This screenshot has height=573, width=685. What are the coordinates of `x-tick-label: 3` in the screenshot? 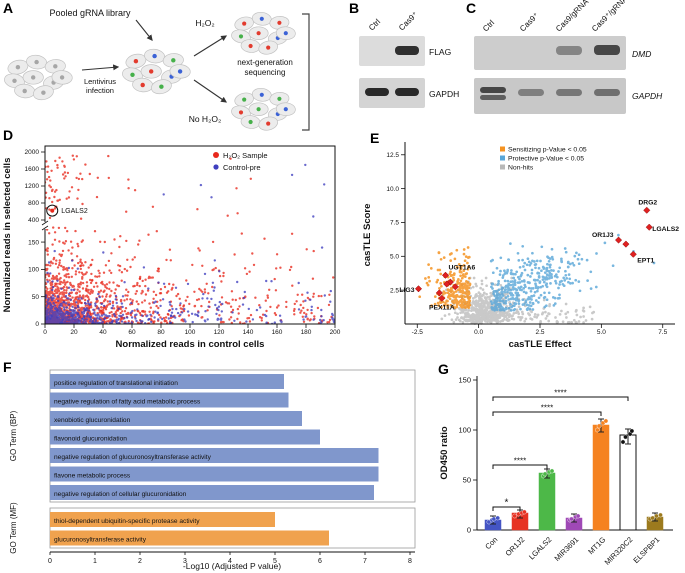 It's located at (185, 561).